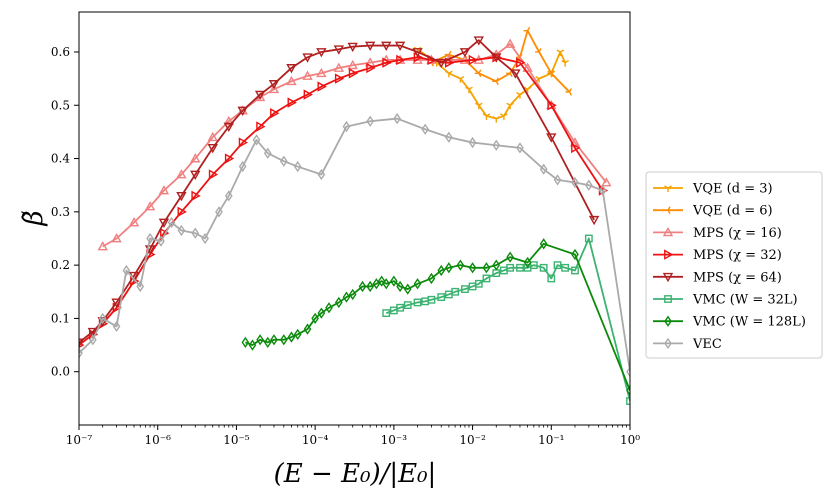 The height and width of the screenshot is (495, 830). I want to click on legend-entry-label: VMC (W = 128L), so click(749, 322).